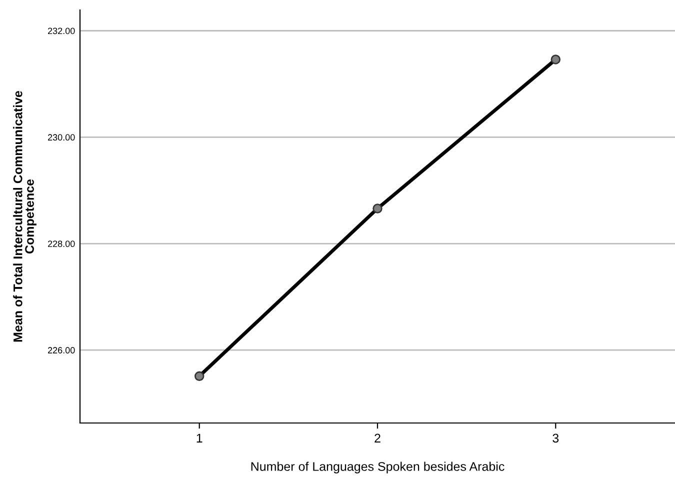  Describe the element at coordinates (199, 438) in the screenshot. I see `x-tick-label: 1` at that location.